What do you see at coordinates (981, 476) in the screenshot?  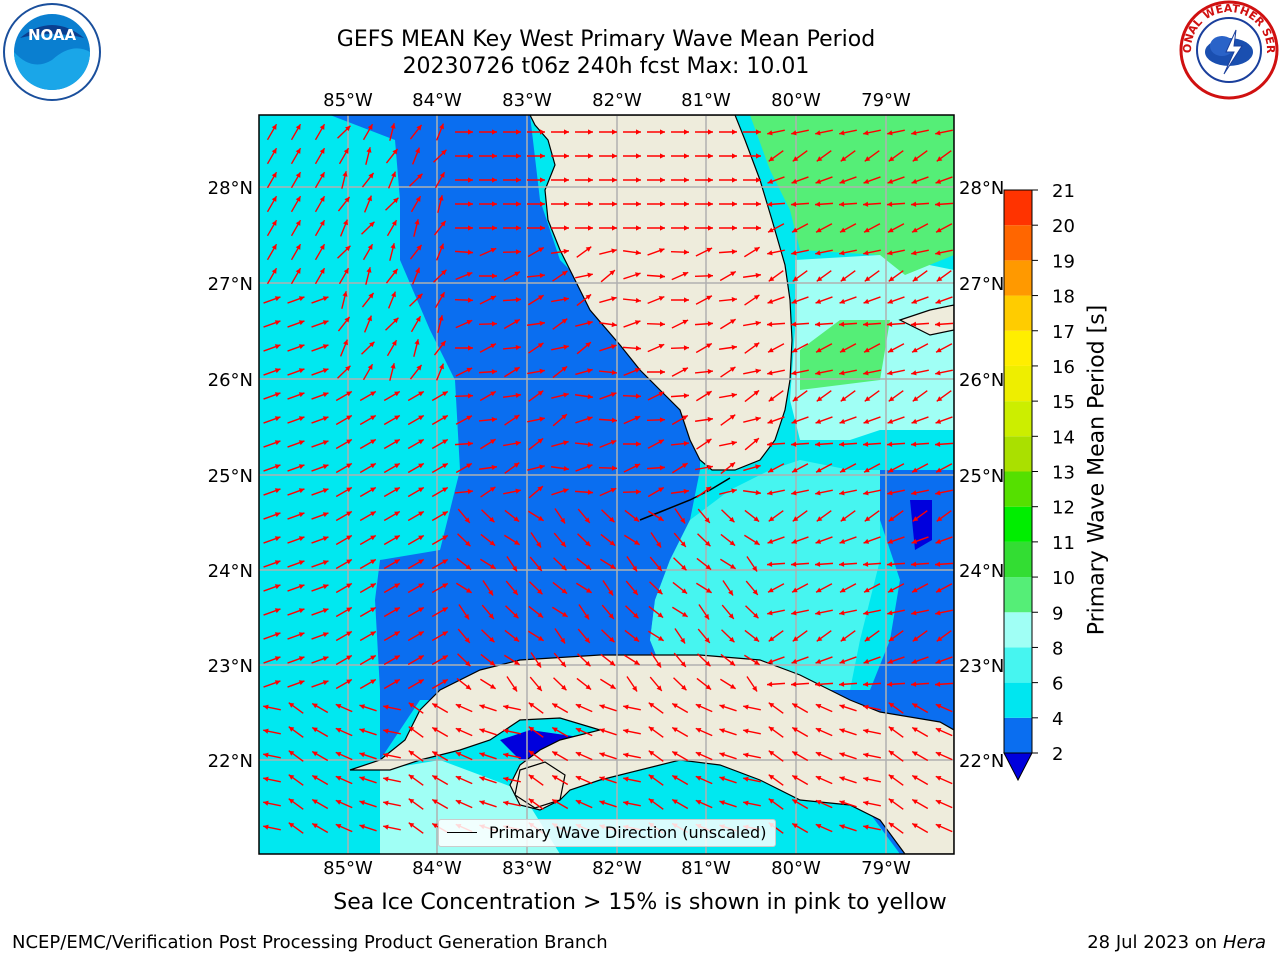 I see `lat-tick-label: 25°N` at bounding box center [981, 476].